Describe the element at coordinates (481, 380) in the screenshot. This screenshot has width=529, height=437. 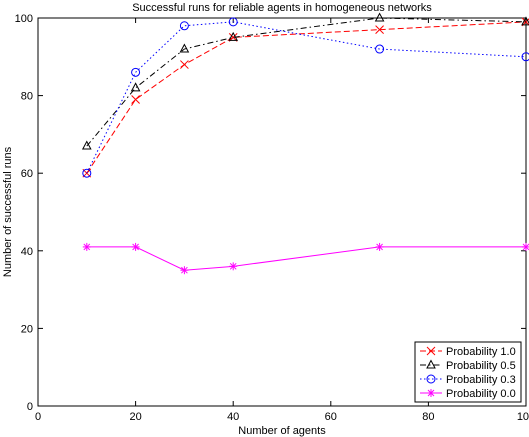
I see `legend-label: Probability 0.3` at that location.